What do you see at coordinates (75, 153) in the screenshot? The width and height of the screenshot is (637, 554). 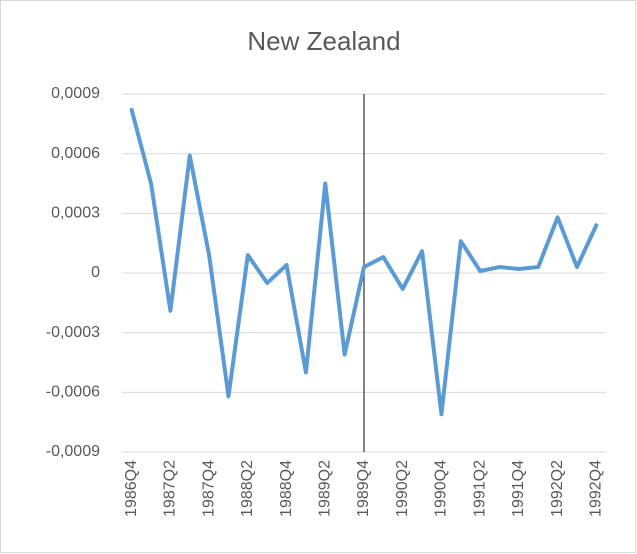 I see `y-tick-label: 0,0006` at bounding box center [75, 153].